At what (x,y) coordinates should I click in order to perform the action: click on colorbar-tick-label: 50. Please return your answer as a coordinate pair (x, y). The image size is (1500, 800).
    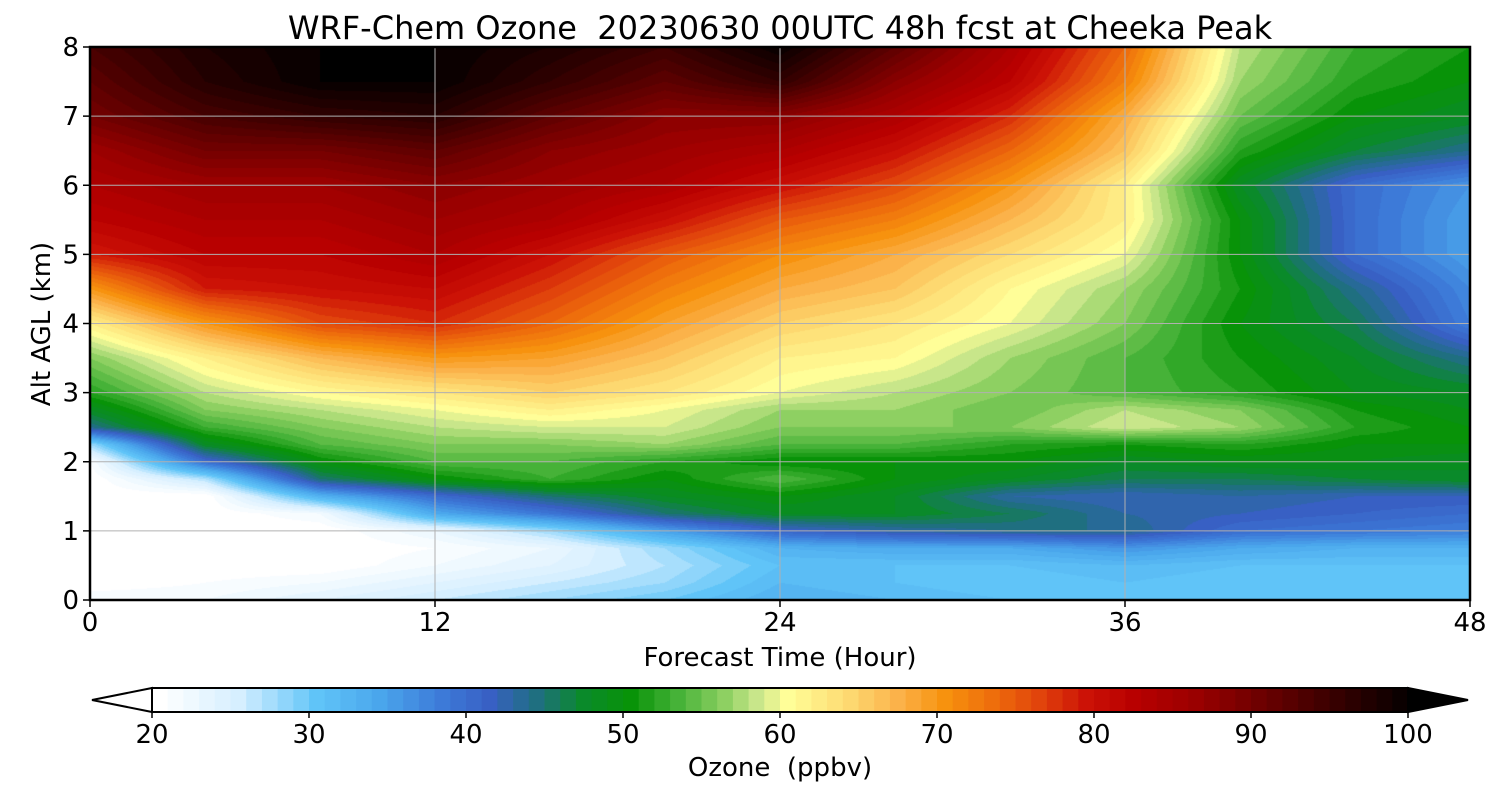
    Looking at the image, I should click on (622, 735).